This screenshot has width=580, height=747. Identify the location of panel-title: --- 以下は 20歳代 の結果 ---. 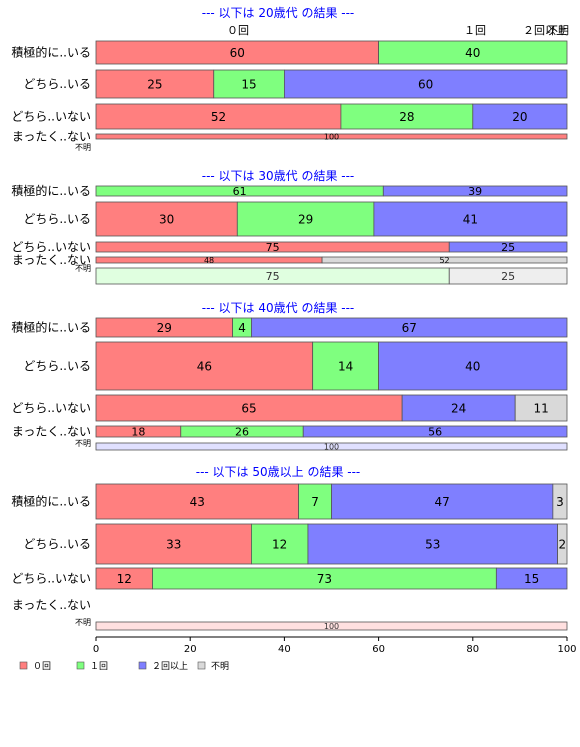
(278, 13).